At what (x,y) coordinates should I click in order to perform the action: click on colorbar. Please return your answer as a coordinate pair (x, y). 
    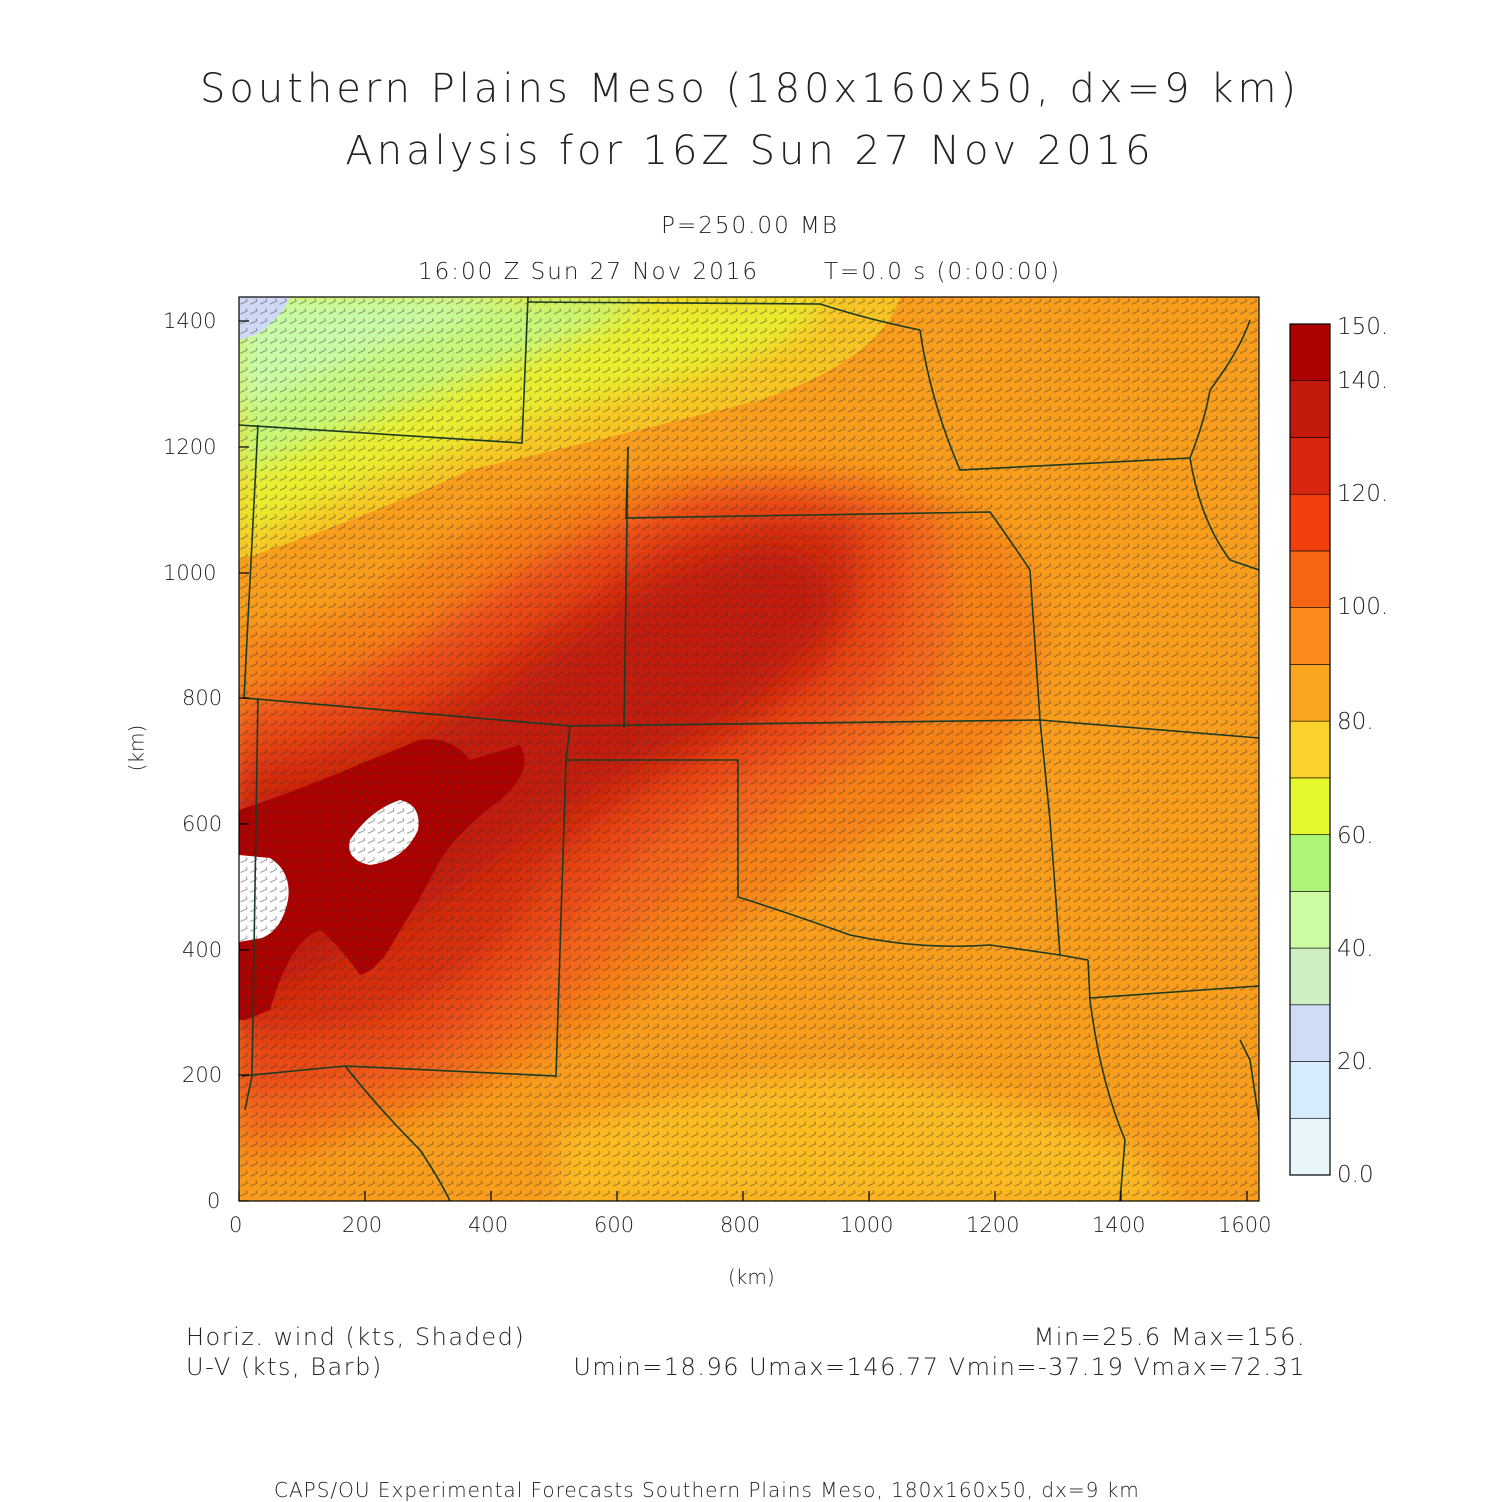
    Looking at the image, I should click on (1310, 749).